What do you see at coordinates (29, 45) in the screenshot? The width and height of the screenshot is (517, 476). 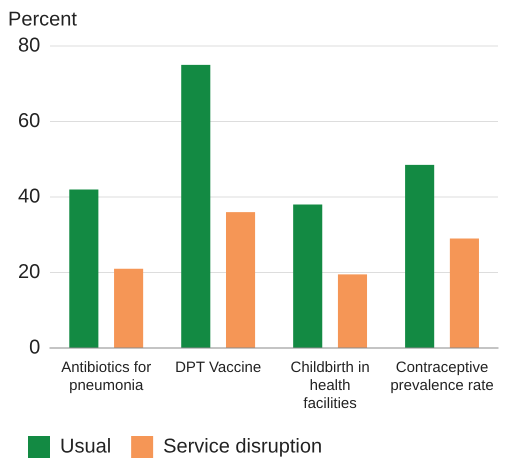 I see `y-tick-label: 80` at bounding box center [29, 45].